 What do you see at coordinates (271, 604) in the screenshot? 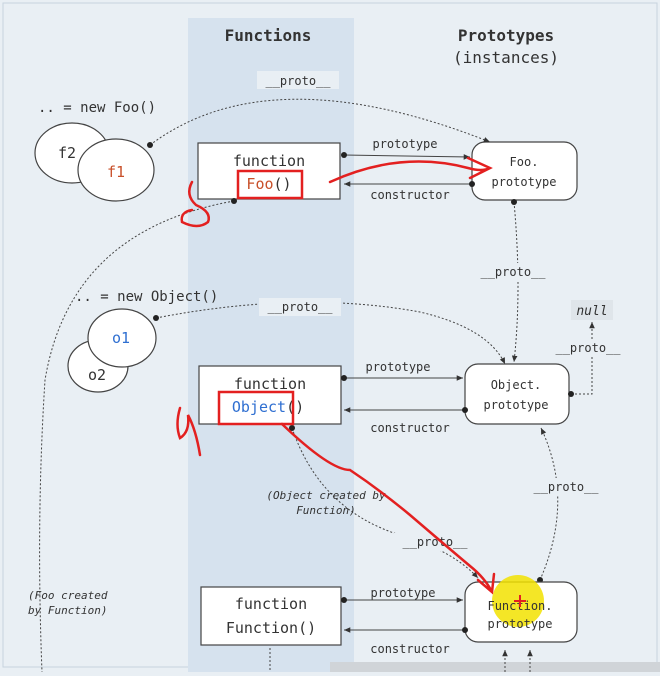
I see `function-function-keyword: function` at bounding box center [271, 604].